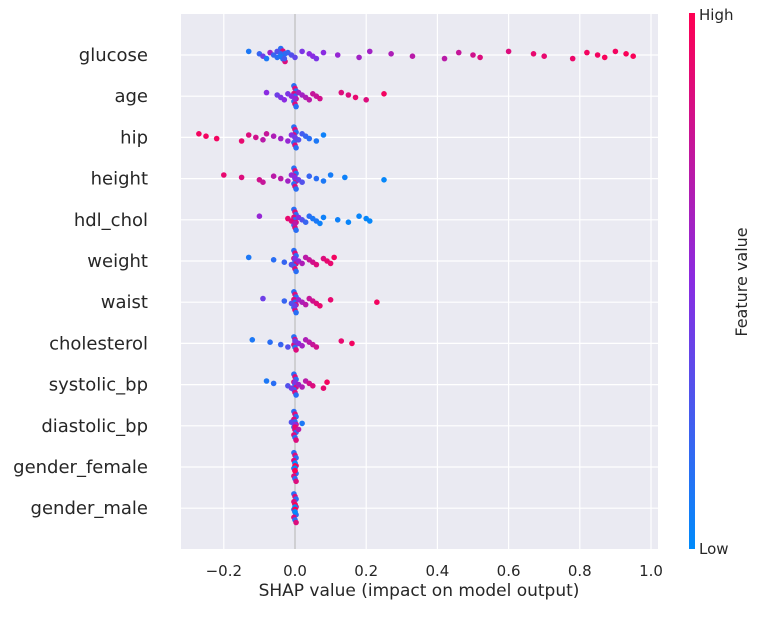 The width and height of the screenshot is (760, 634). I want to click on x-axis-title: SHAP value (impact on model output), so click(419, 591).